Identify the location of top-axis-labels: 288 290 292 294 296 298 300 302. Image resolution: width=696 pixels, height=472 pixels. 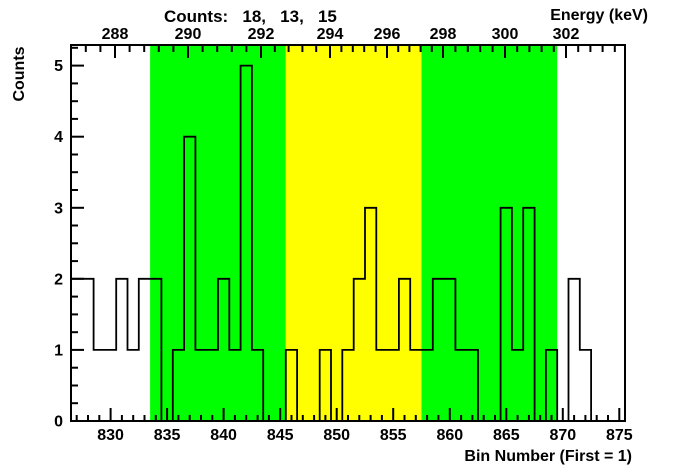
(341, 34).